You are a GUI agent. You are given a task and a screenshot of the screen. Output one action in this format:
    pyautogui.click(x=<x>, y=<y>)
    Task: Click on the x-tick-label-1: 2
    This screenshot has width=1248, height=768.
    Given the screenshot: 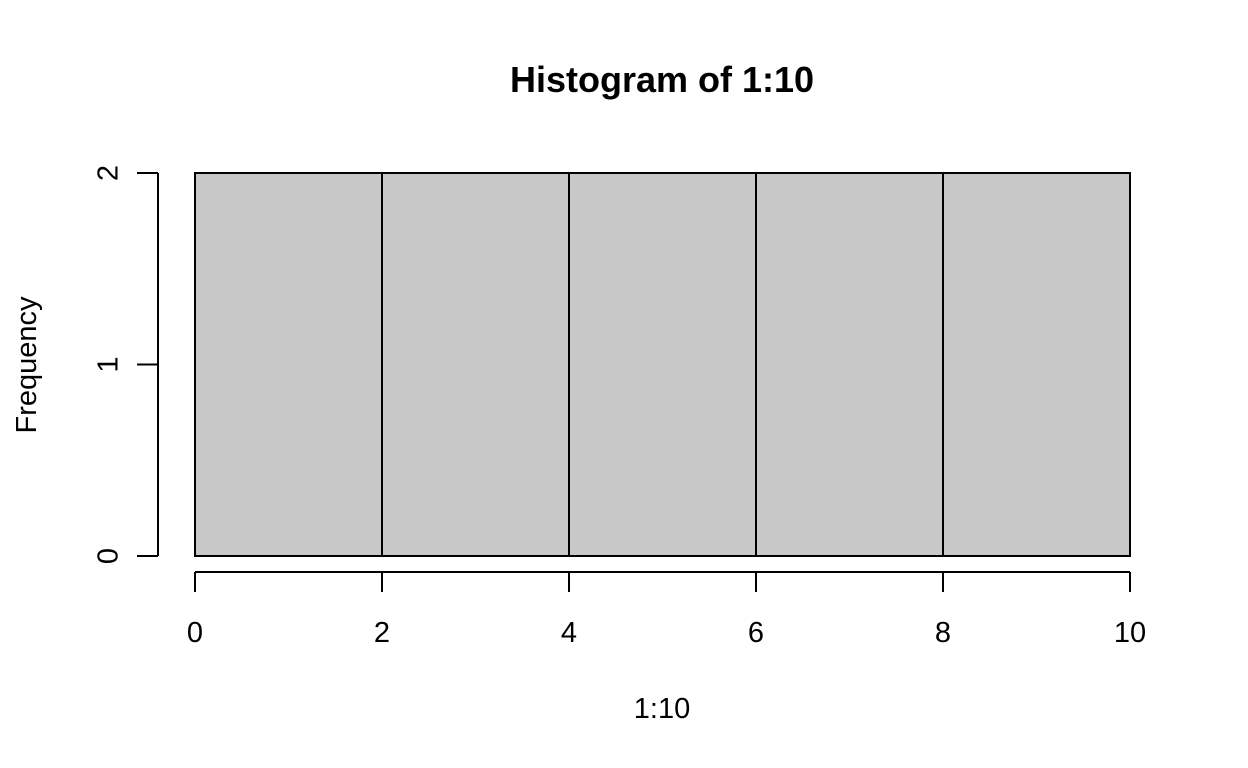 What is the action you would take?
    pyautogui.click(x=382, y=633)
    